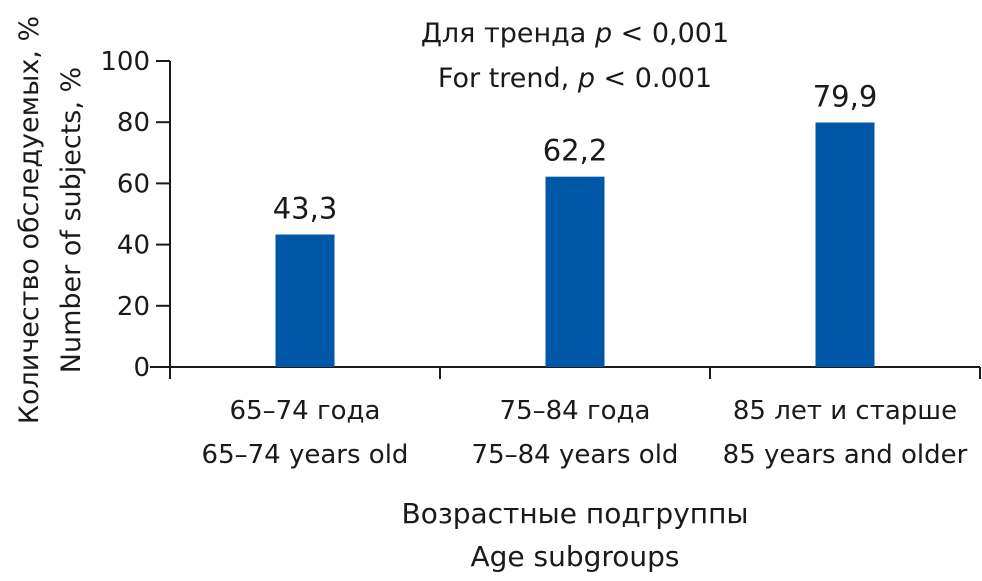 The width and height of the screenshot is (982, 581). I want to click on bar-value-label: 43,3, so click(305, 209).